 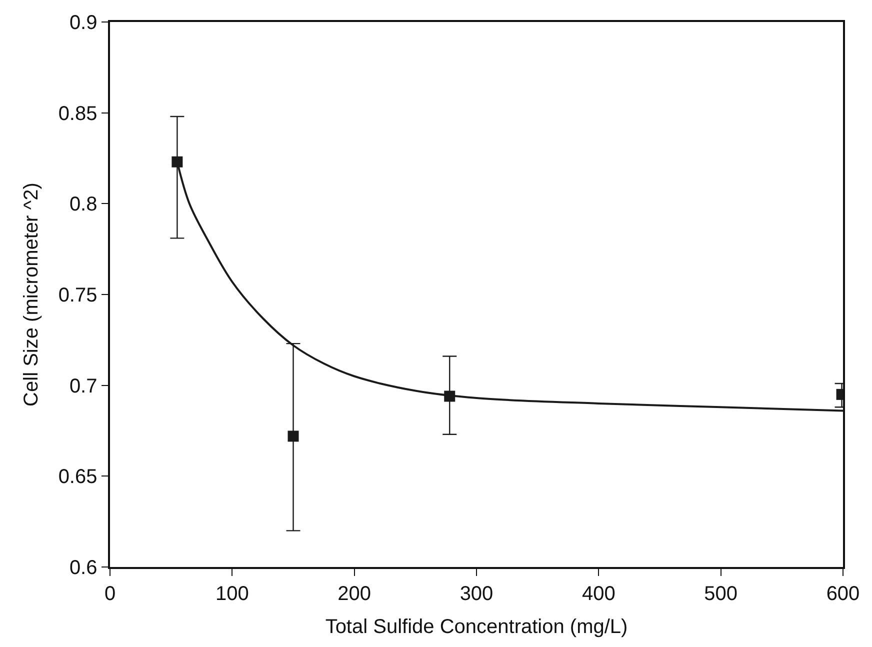 I want to click on y-tick-label: 0.9, so click(x=83, y=23).